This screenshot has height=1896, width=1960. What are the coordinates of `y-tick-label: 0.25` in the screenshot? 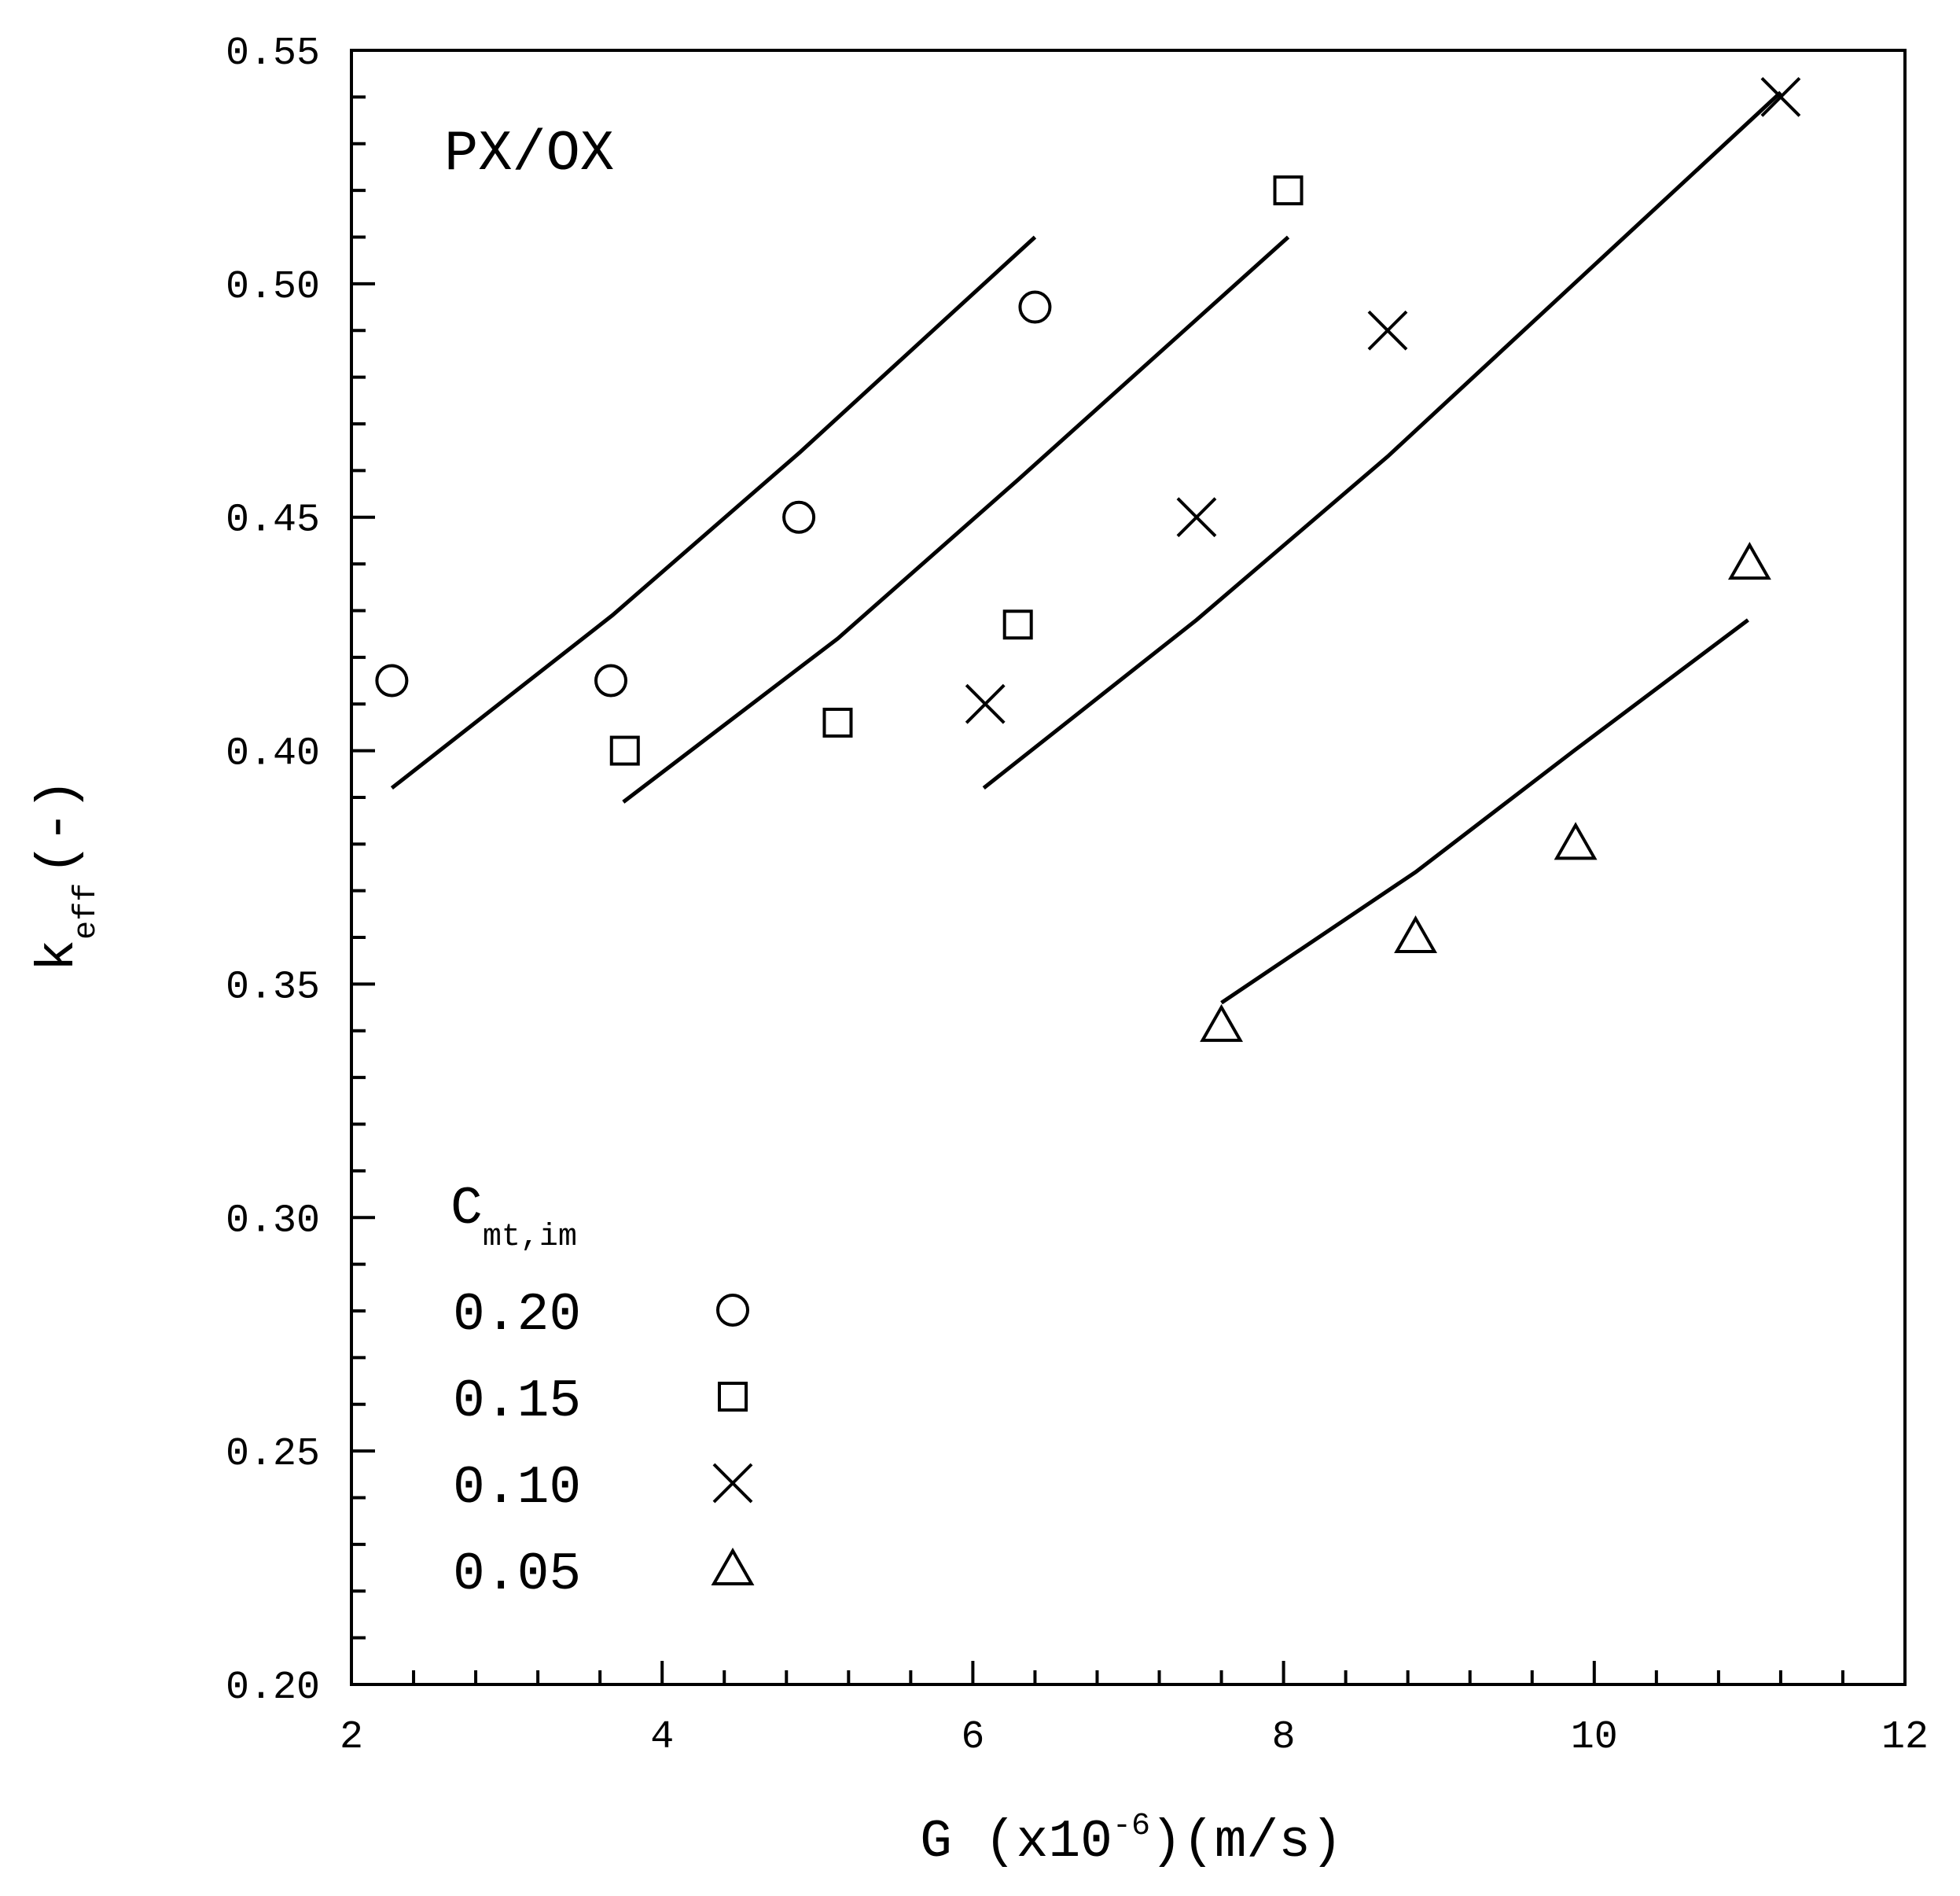 It's located at (273, 1454).